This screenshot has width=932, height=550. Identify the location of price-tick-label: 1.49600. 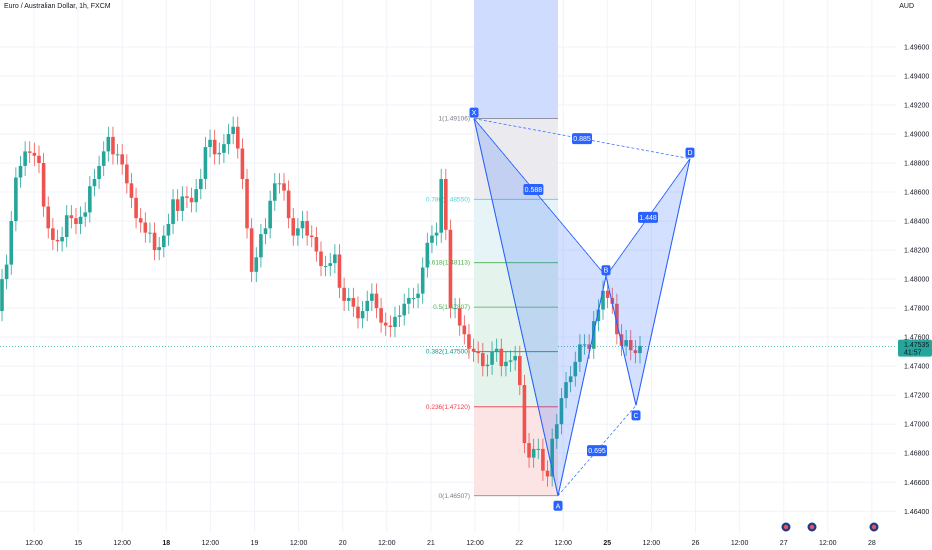
(916, 47).